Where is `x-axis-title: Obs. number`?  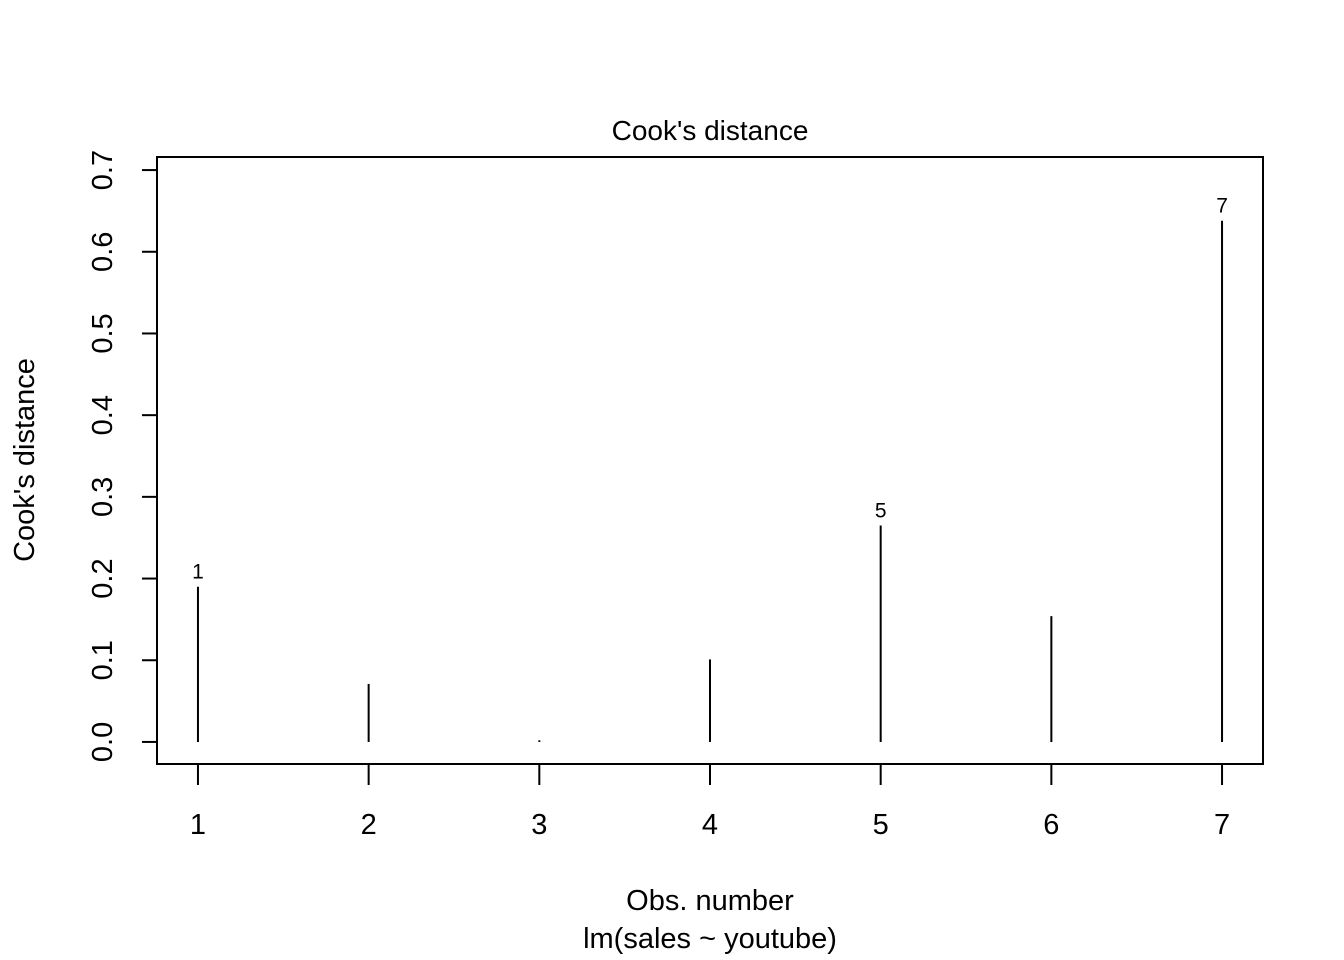 x-axis-title: Obs. number is located at coordinates (710, 901).